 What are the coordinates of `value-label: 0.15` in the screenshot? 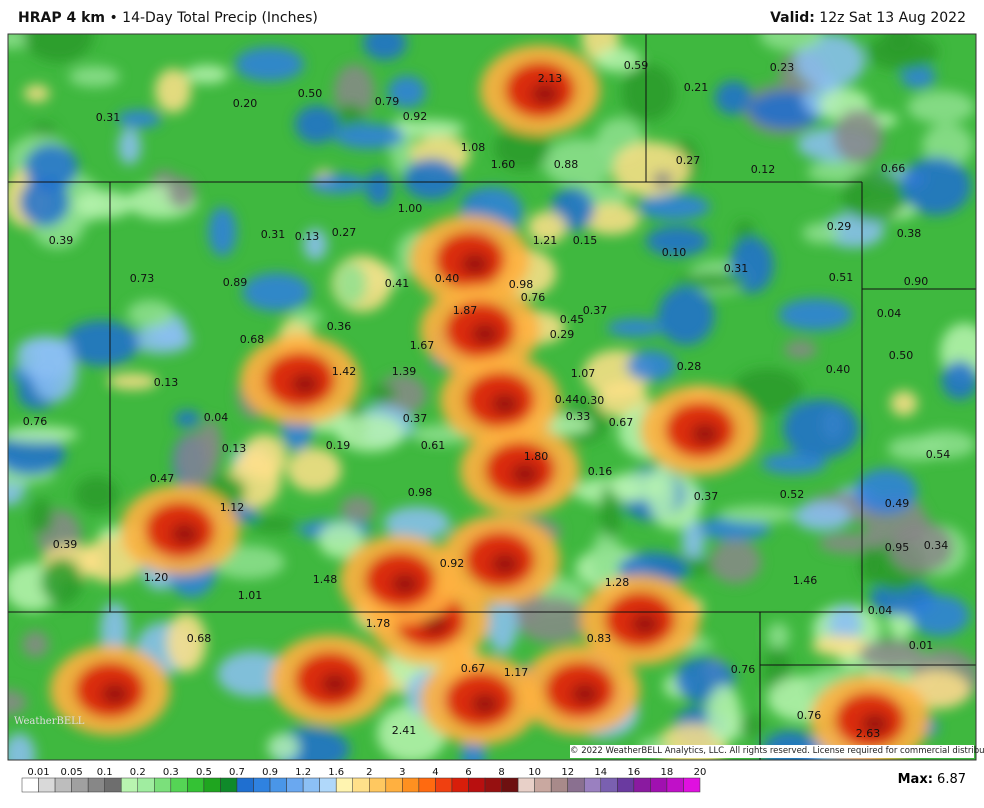 It's located at (585, 240).